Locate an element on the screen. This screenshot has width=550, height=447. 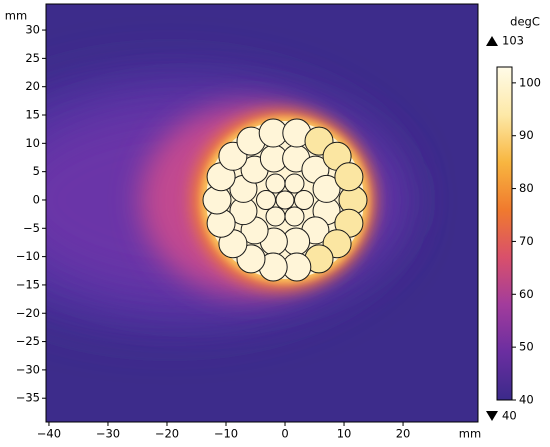
y-tick-label: 5 is located at coordinates (36, 171).